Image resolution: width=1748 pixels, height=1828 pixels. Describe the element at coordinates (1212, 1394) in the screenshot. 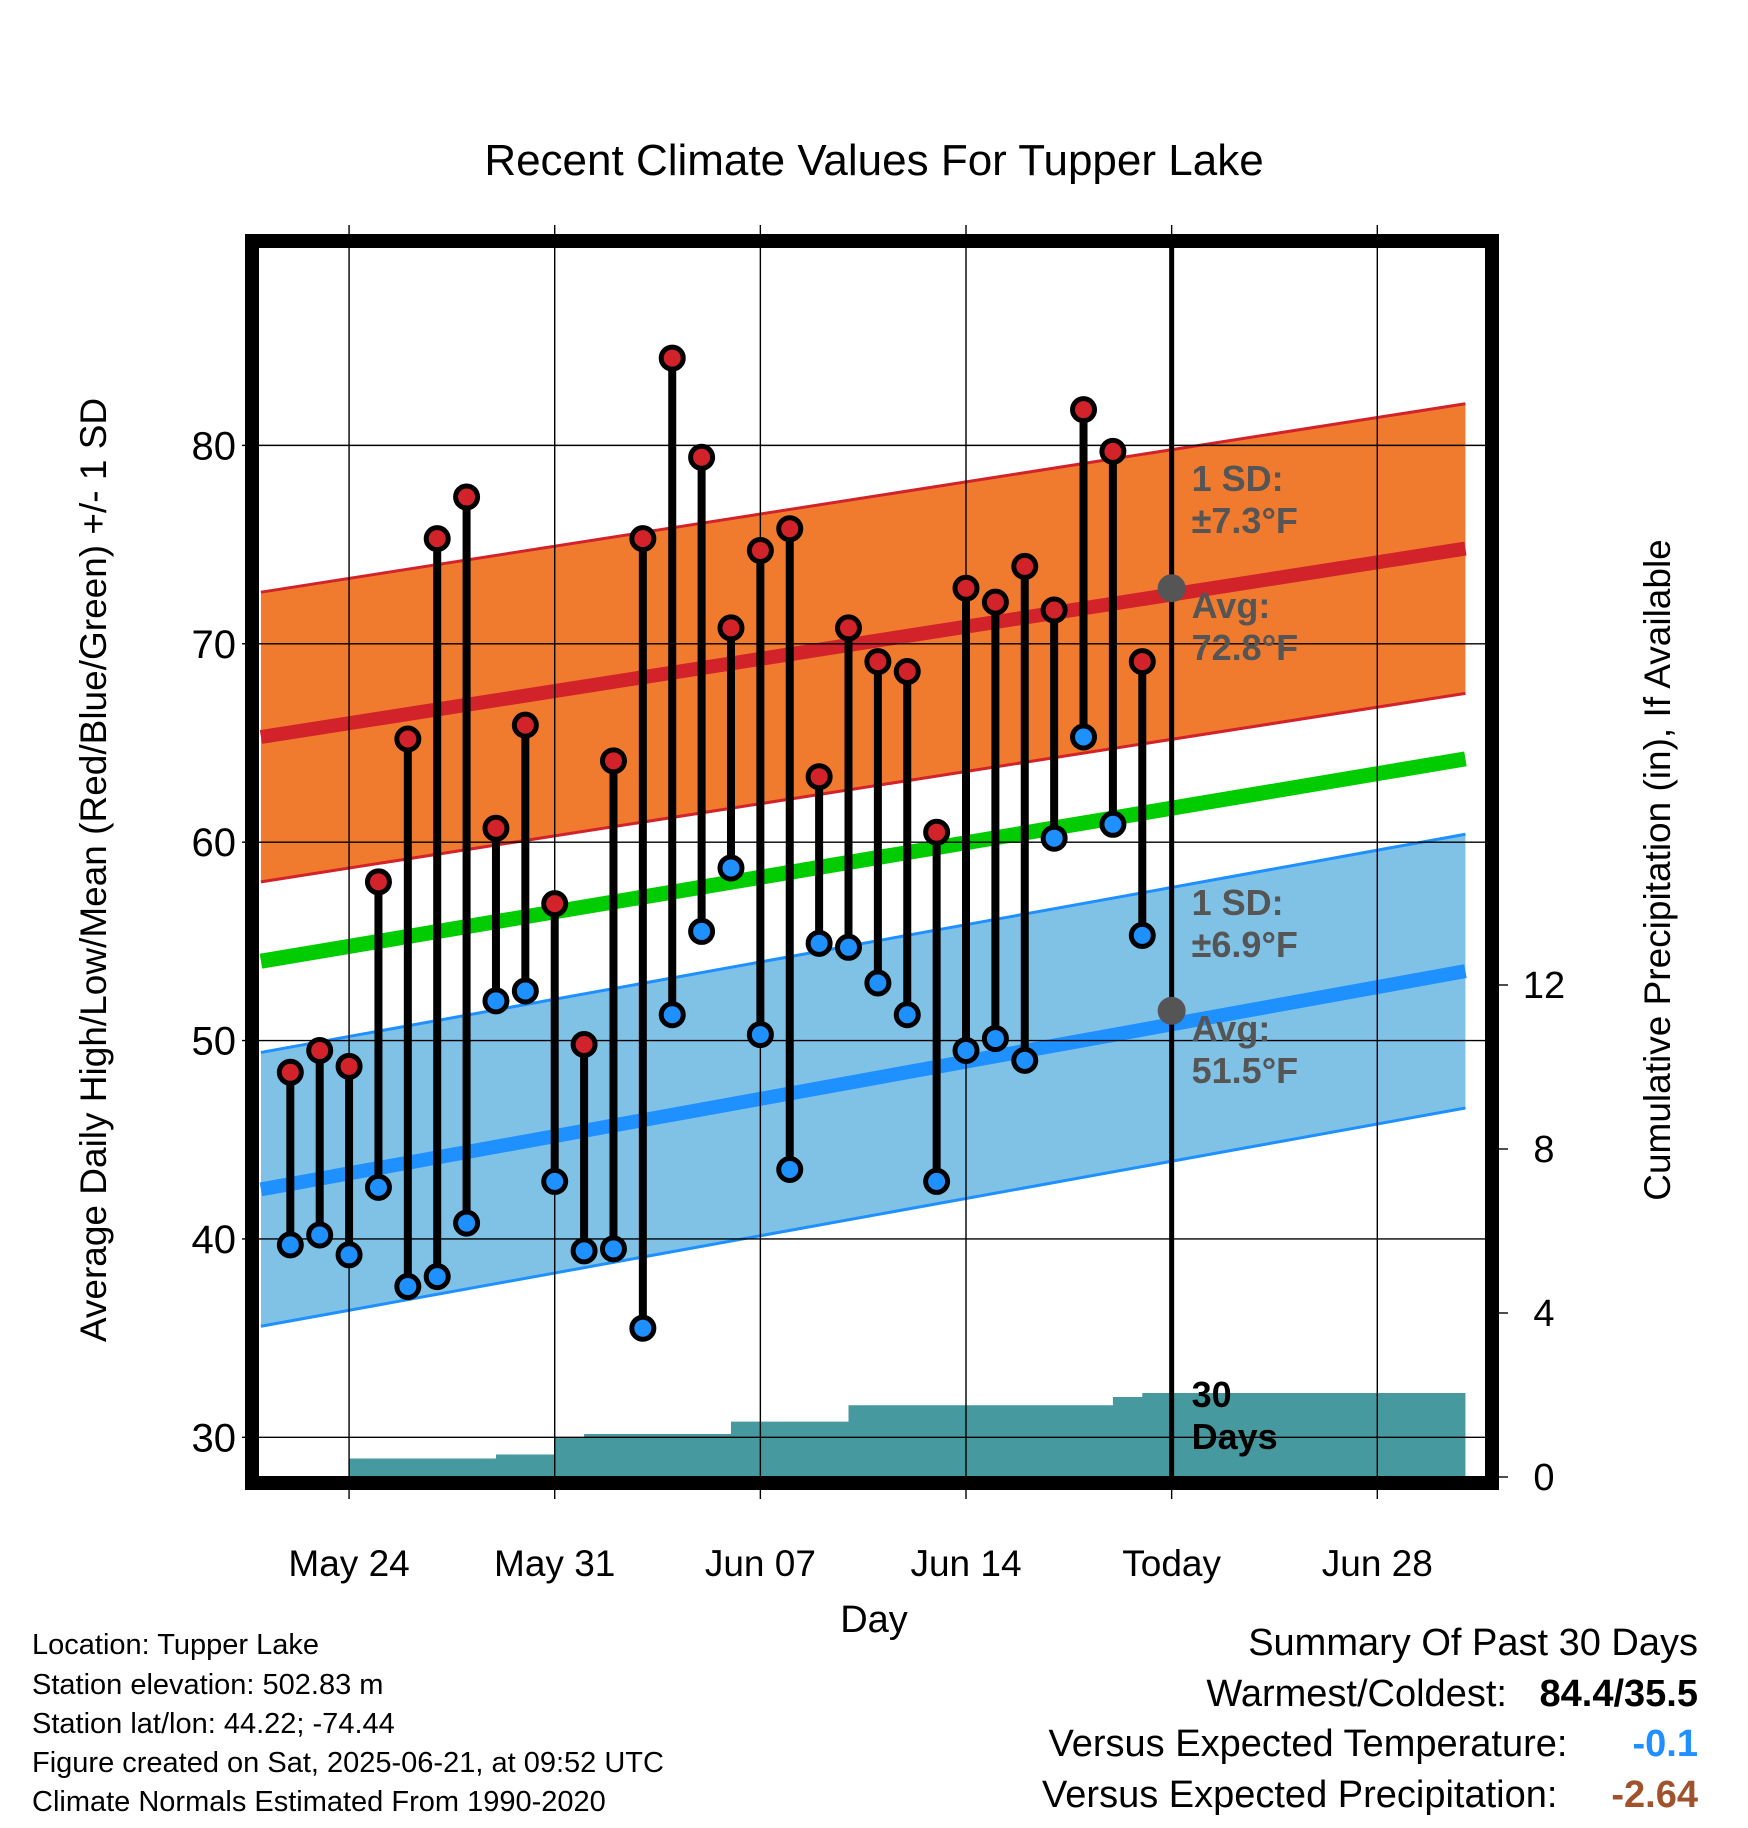

I see `period-annotation-line: 30` at that location.